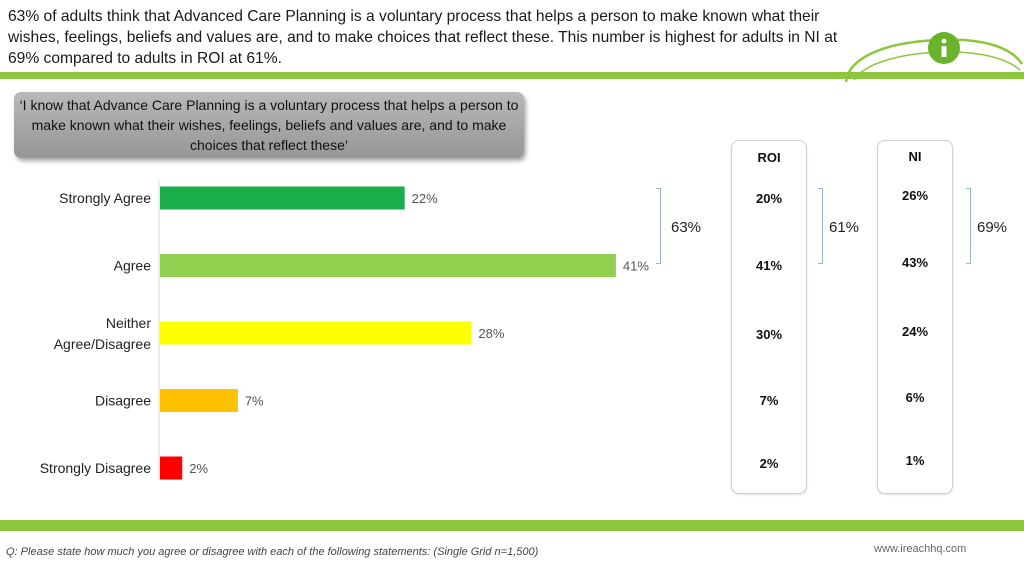  What do you see at coordinates (915, 331) in the screenshot?
I see `ni-value-neither: 24%` at bounding box center [915, 331].